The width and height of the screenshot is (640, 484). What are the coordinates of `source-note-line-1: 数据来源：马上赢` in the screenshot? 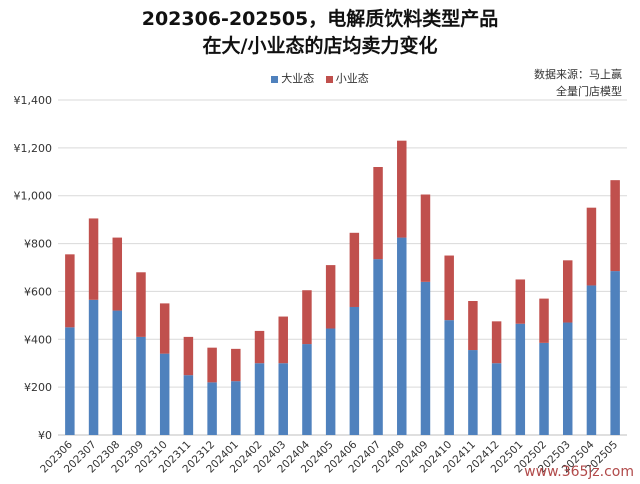 It's located at (578, 74).